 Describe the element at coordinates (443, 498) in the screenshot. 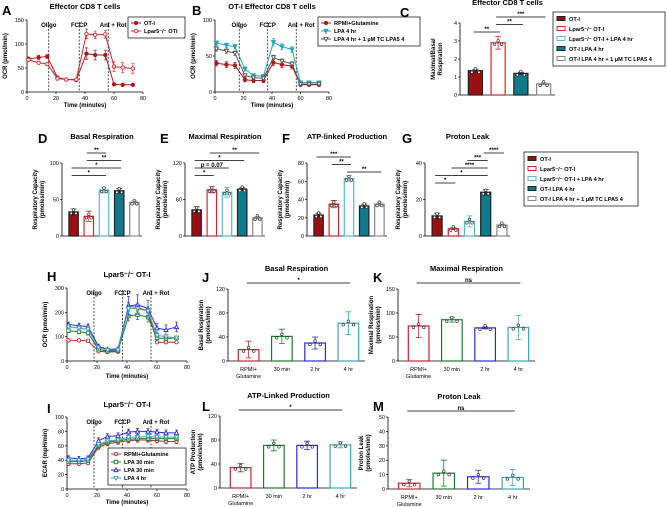

I see `x-category-label: 30 min` at that location.